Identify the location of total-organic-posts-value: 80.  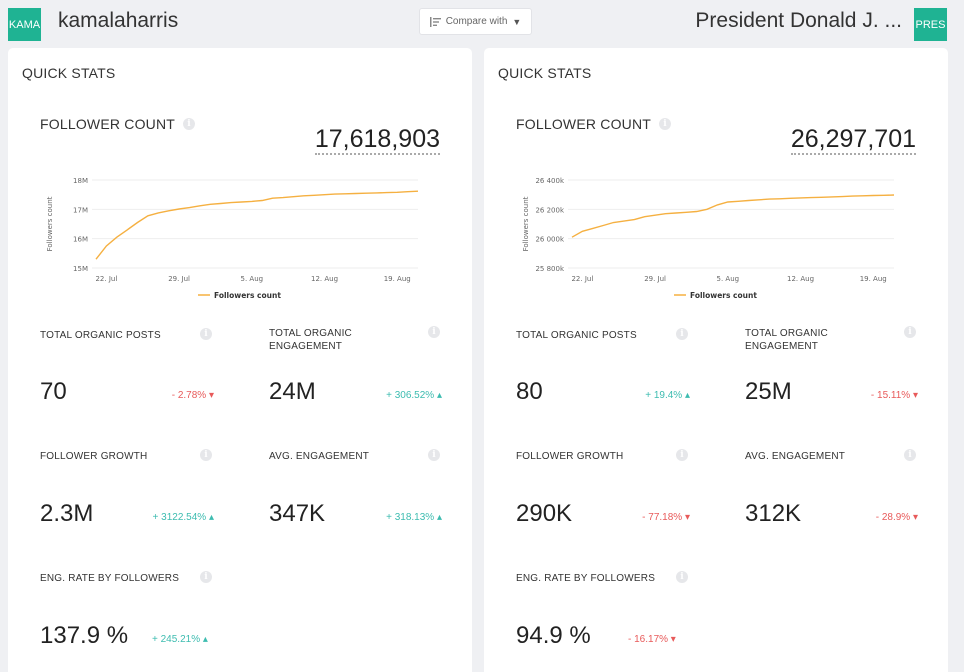
(529, 391).